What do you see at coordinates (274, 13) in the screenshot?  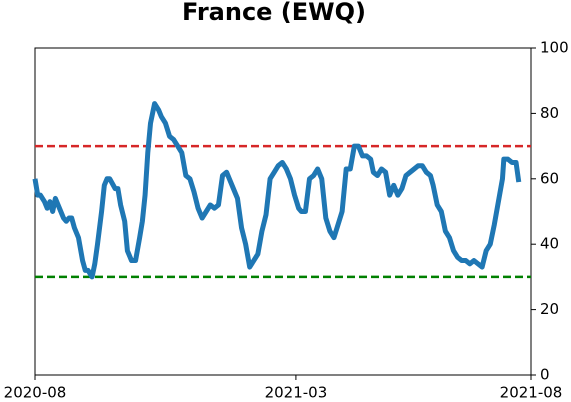 I see `chart-title: France (EWQ)` at bounding box center [274, 13].